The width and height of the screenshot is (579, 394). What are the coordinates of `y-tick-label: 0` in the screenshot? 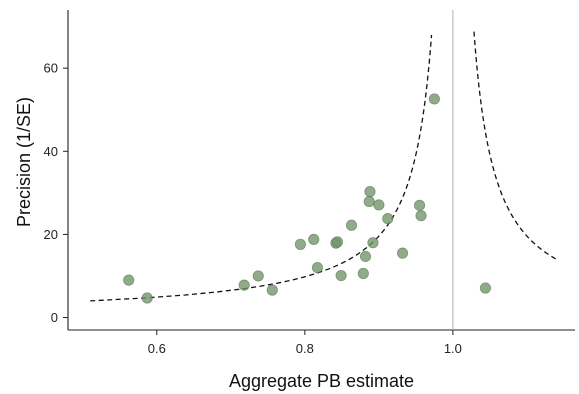 It's located at (54, 317).